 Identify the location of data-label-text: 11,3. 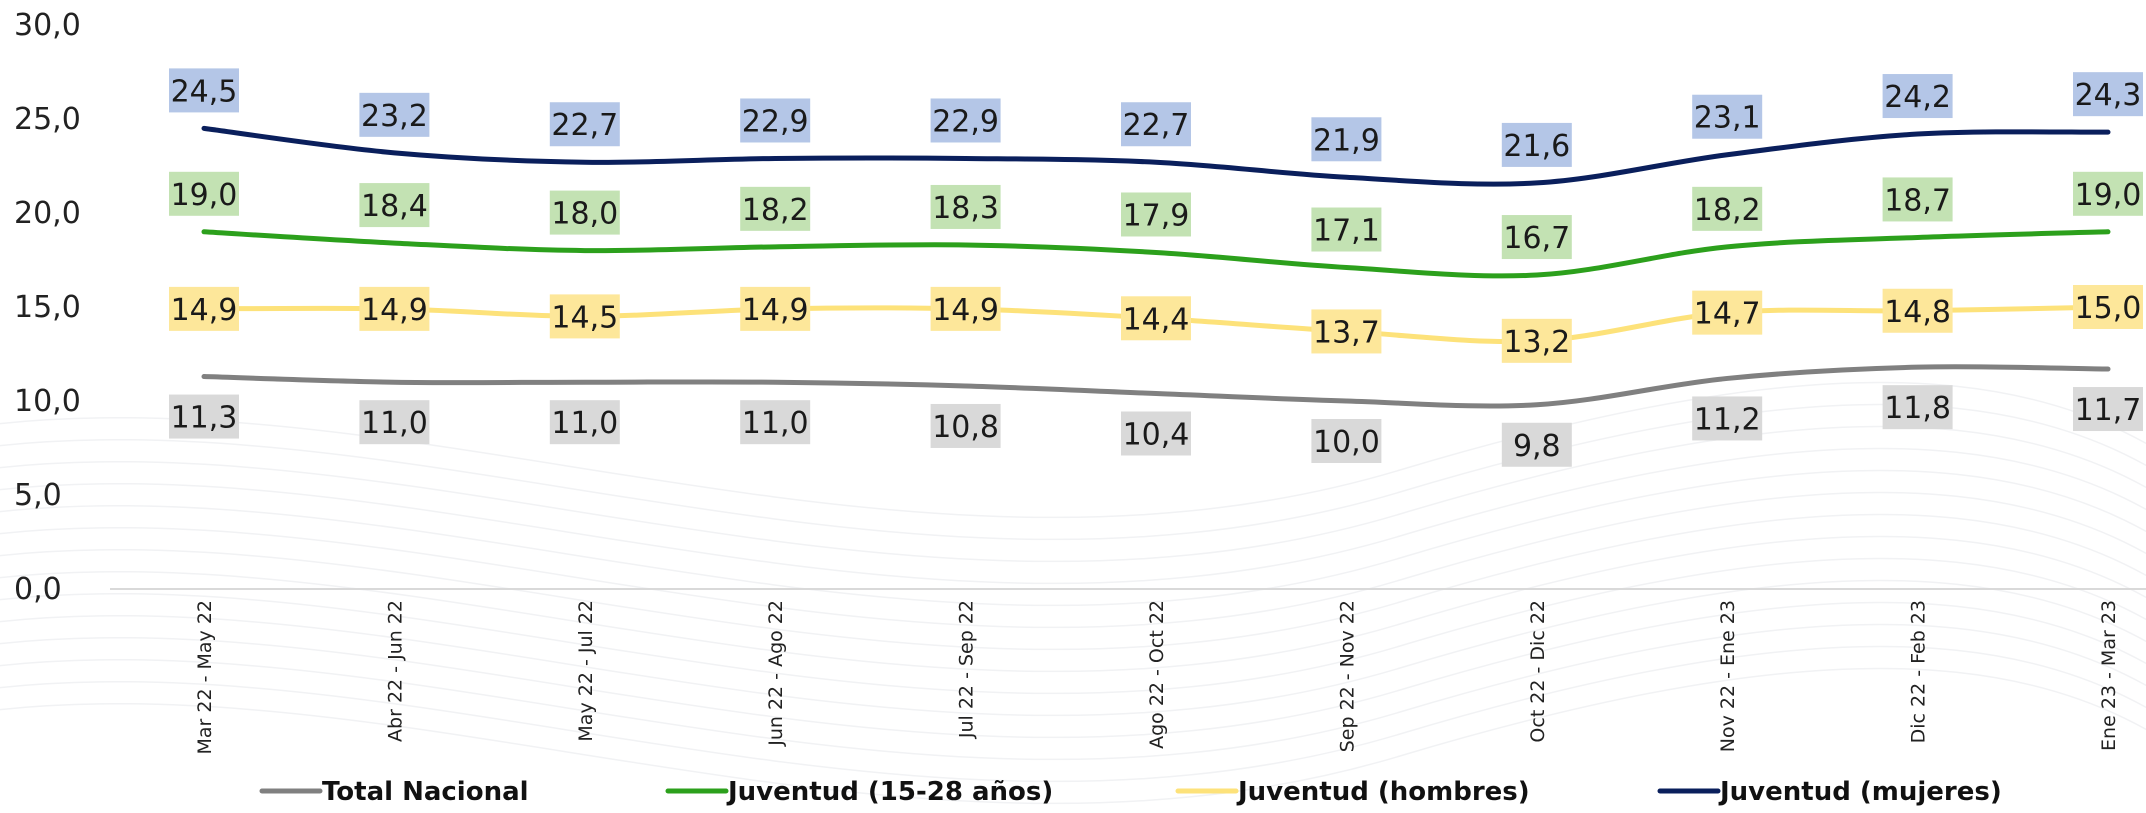
(204, 418).